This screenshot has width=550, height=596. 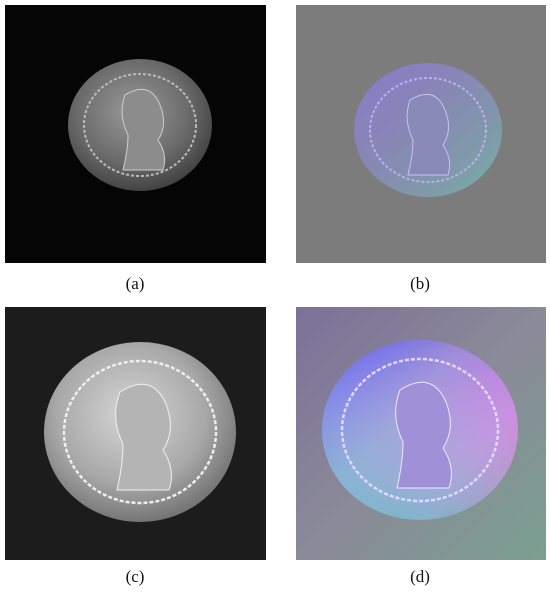 What do you see at coordinates (135, 576) in the screenshot?
I see `caption: (c)` at bounding box center [135, 576].